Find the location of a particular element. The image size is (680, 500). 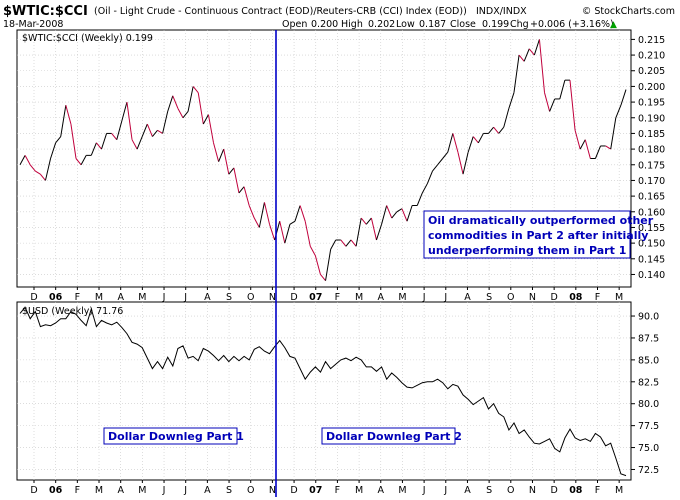

symbol-title: $WTIC:$CCI is located at coordinates (45, 11).